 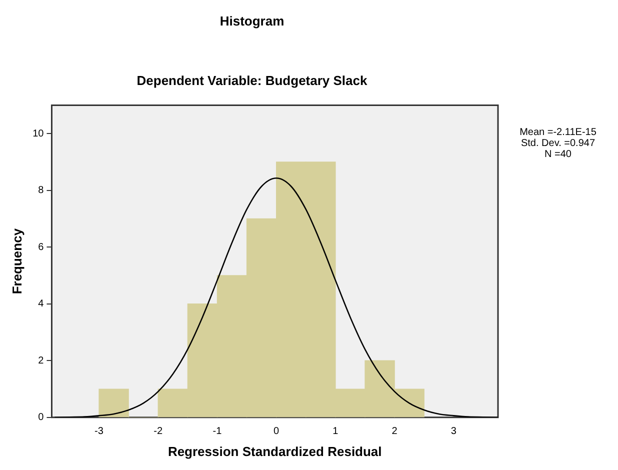 What do you see at coordinates (252, 80) in the screenshot?
I see `chart-subtitle: Dependent Variable: Budgetary Slack` at bounding box center [252, 80].